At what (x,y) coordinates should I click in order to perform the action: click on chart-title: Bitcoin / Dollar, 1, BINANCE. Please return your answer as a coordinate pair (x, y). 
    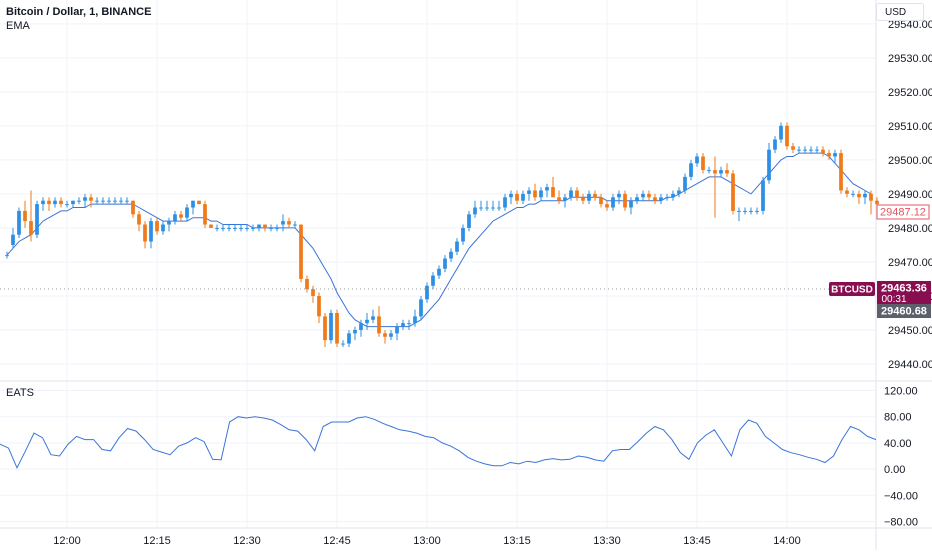
    Looking at the image, I should click on (78, 12).